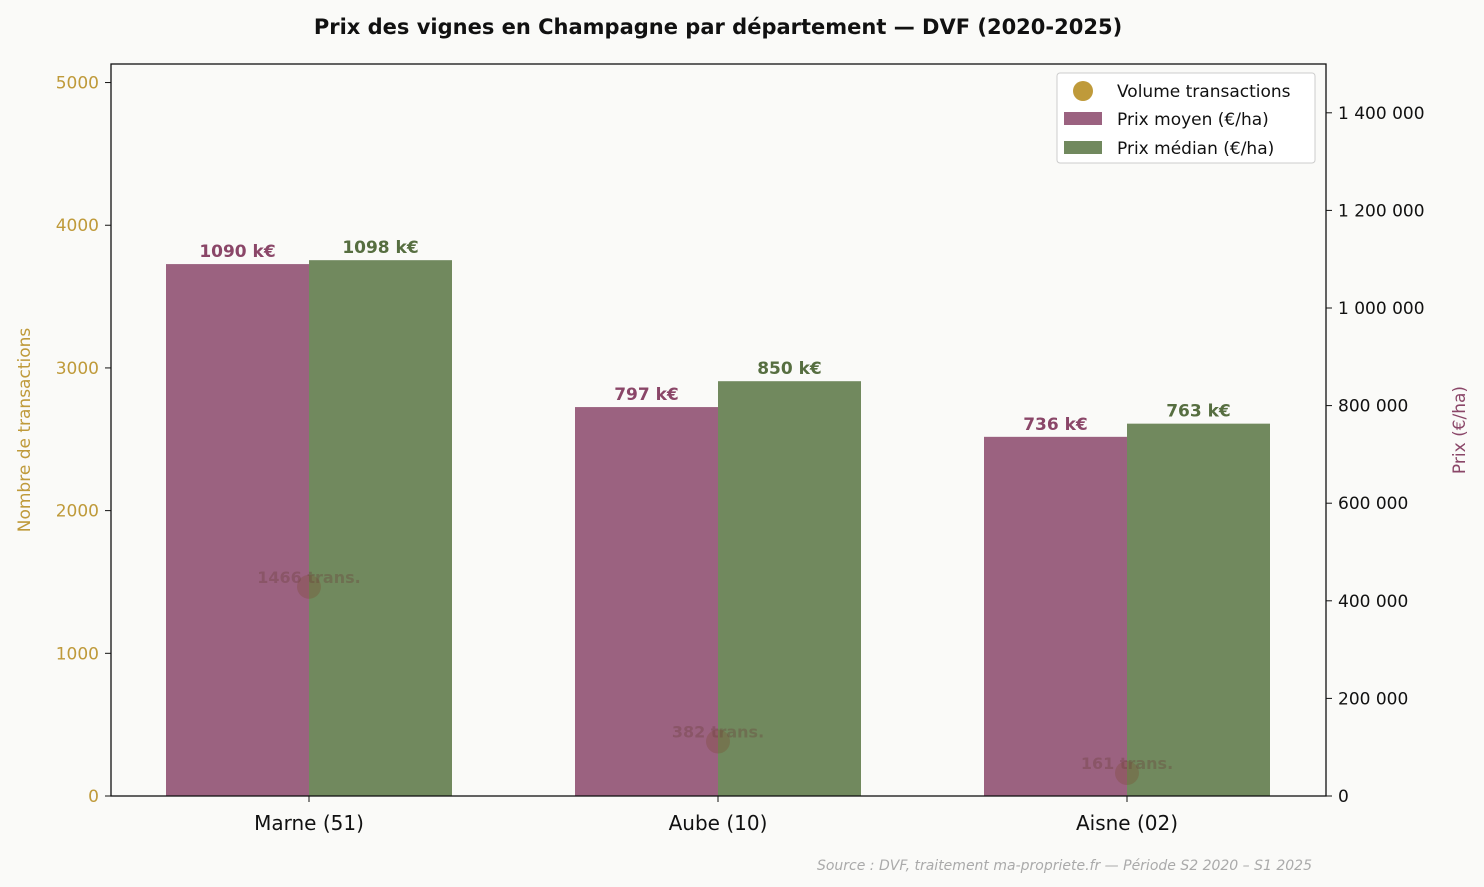  What do you see at coordinates (718, 823) in the screenshot?
I see `x-tick-label: Aube (10)` at bounding box center [718, 823].